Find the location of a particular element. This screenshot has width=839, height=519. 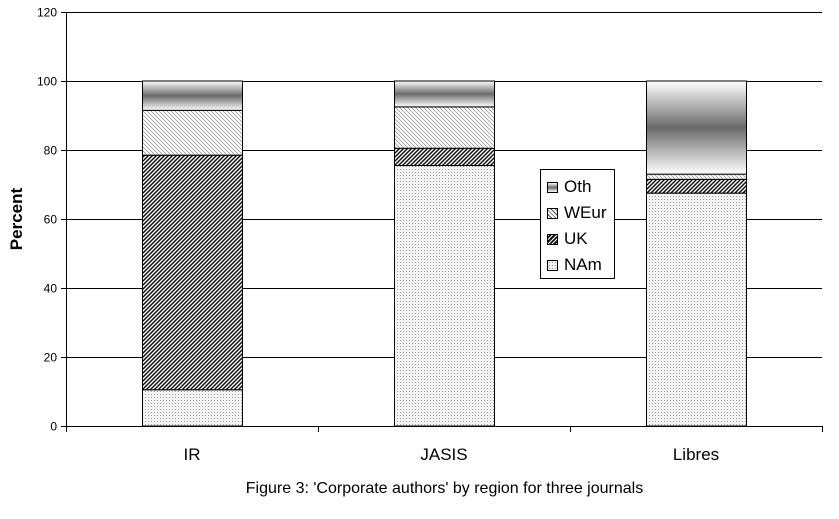

legend-label-weur: WEur is located at coordinates (585, 212).